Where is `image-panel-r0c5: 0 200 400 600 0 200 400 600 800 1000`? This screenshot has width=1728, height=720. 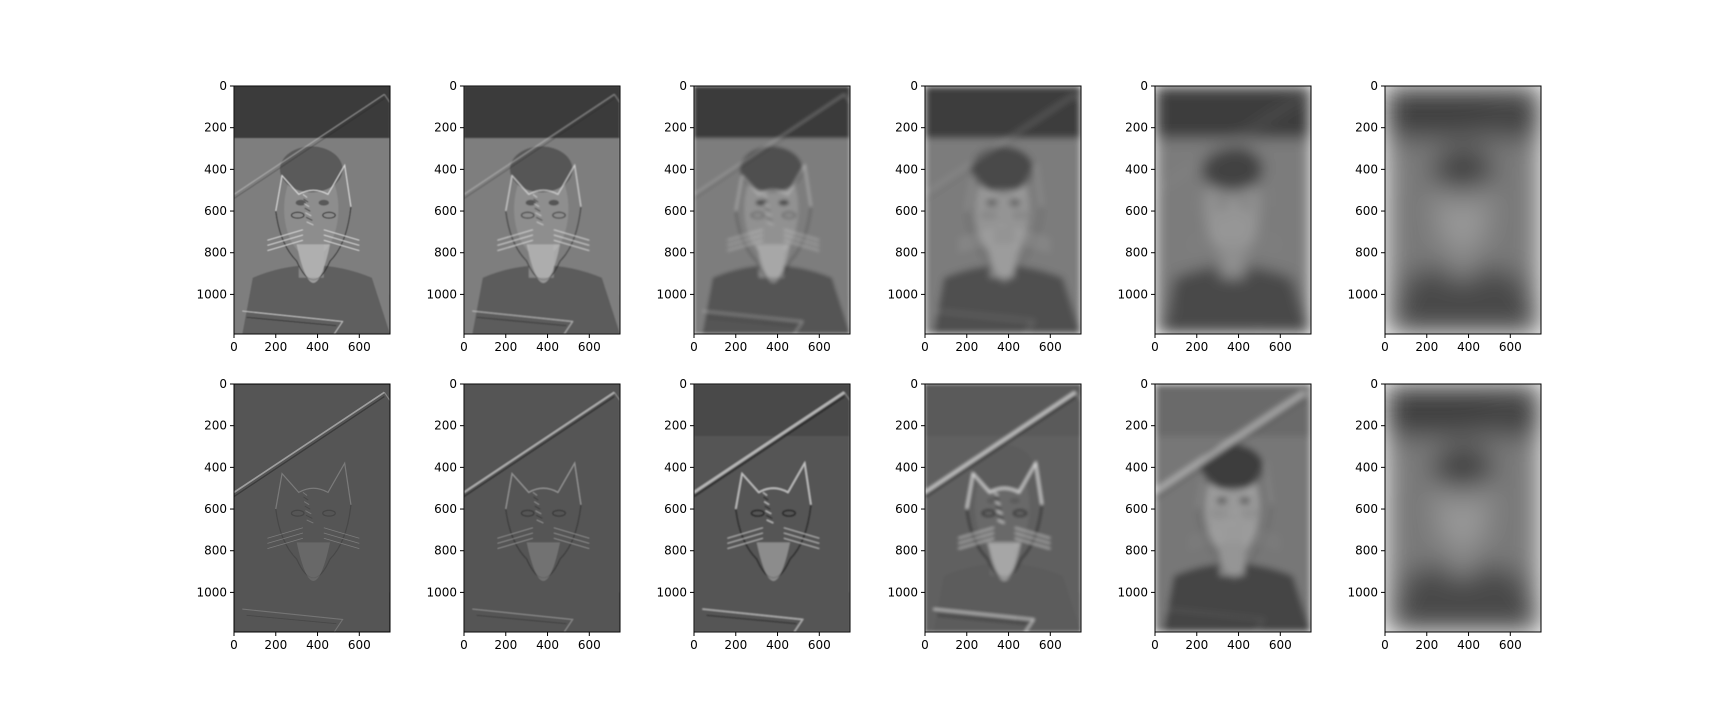 image-panel-r0c5: 0 200 400 600 0 200 400 600 800 1000 is located at coordinates (1444, 216).